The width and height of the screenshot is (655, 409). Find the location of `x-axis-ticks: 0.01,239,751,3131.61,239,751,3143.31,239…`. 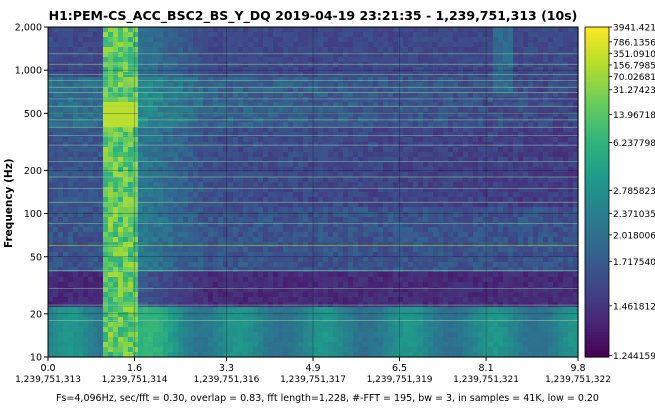

x-axis-ticks: 0.01,239,751,3131.61,239,751,3143.31,239… is located at coordinates (313, 371).